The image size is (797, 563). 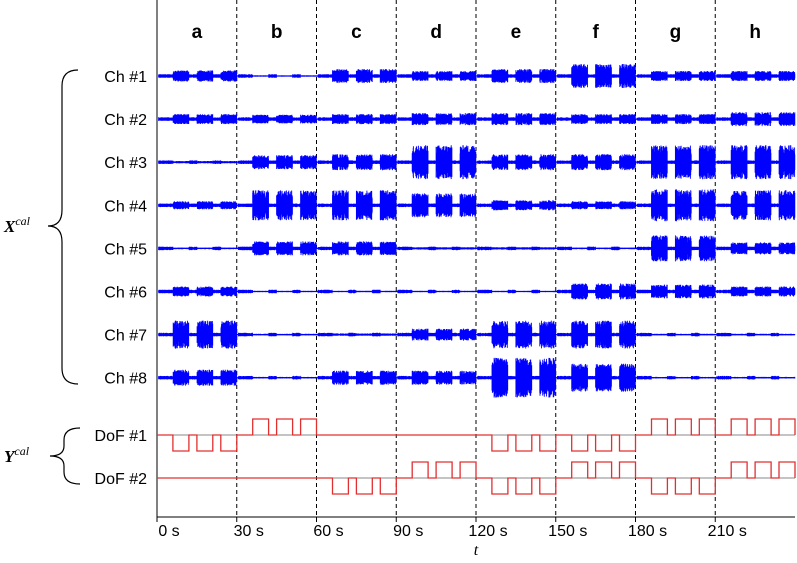 What do you see at coordinates (197, 32) in the screenshot?
I see `segment-label: a` at bounding box center [197, 32].